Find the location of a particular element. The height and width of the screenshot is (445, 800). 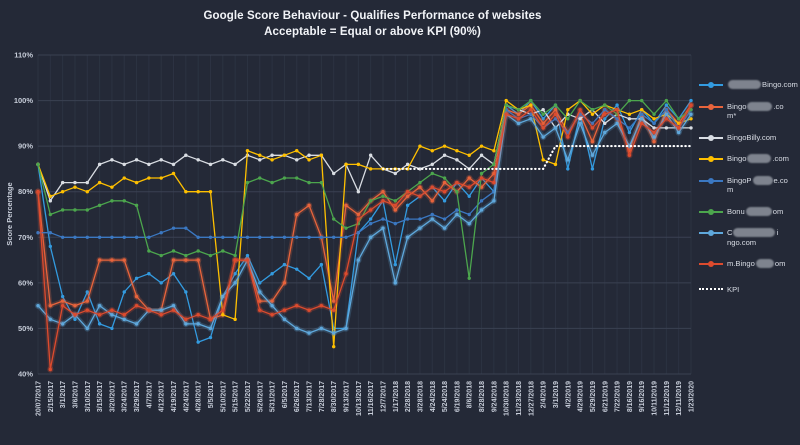

legend-item-bingo-x-com: Bingo .com is located at coordinates (748, 159).